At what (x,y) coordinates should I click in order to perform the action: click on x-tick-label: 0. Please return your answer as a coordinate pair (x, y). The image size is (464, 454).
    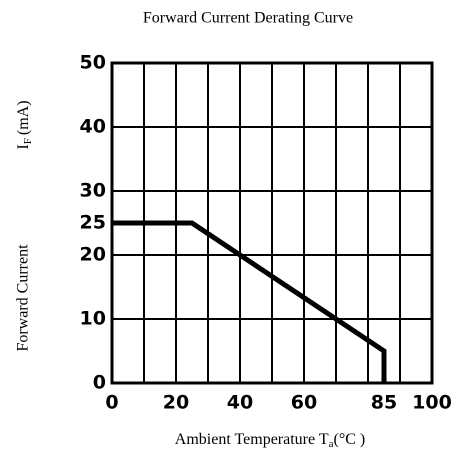
    Looking at the image, I should click on (111, 403).